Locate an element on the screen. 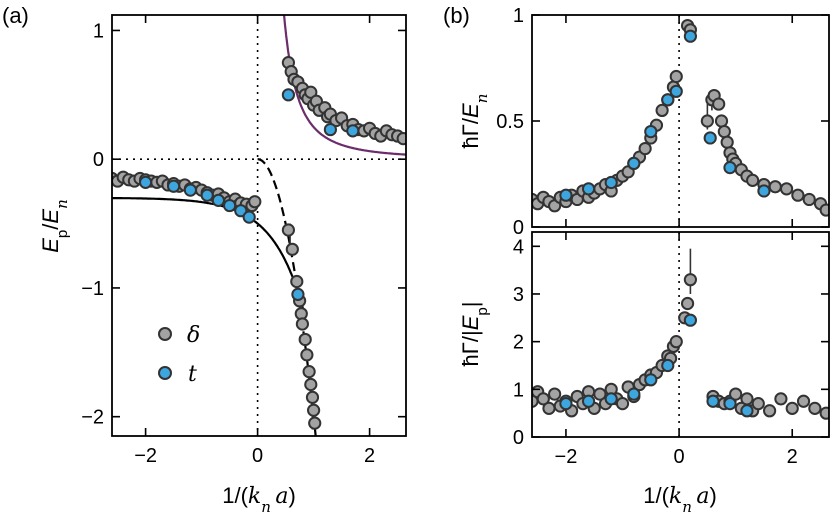  plot-frame is located at coordinates (680, 334).